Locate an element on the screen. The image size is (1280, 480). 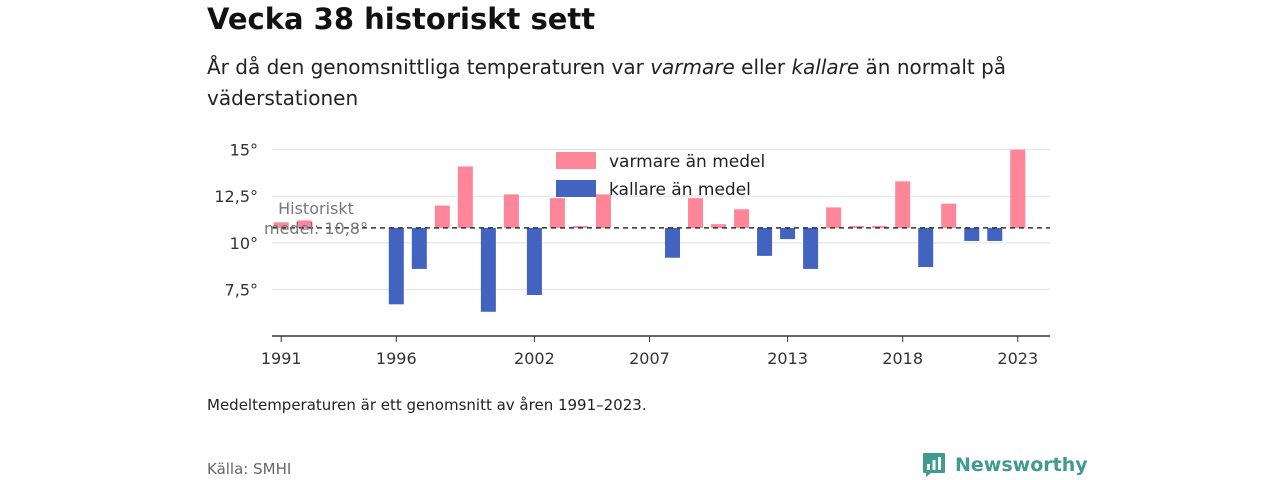
legend-label-warmer: varmare än medel is located at coordinates (687, 162).